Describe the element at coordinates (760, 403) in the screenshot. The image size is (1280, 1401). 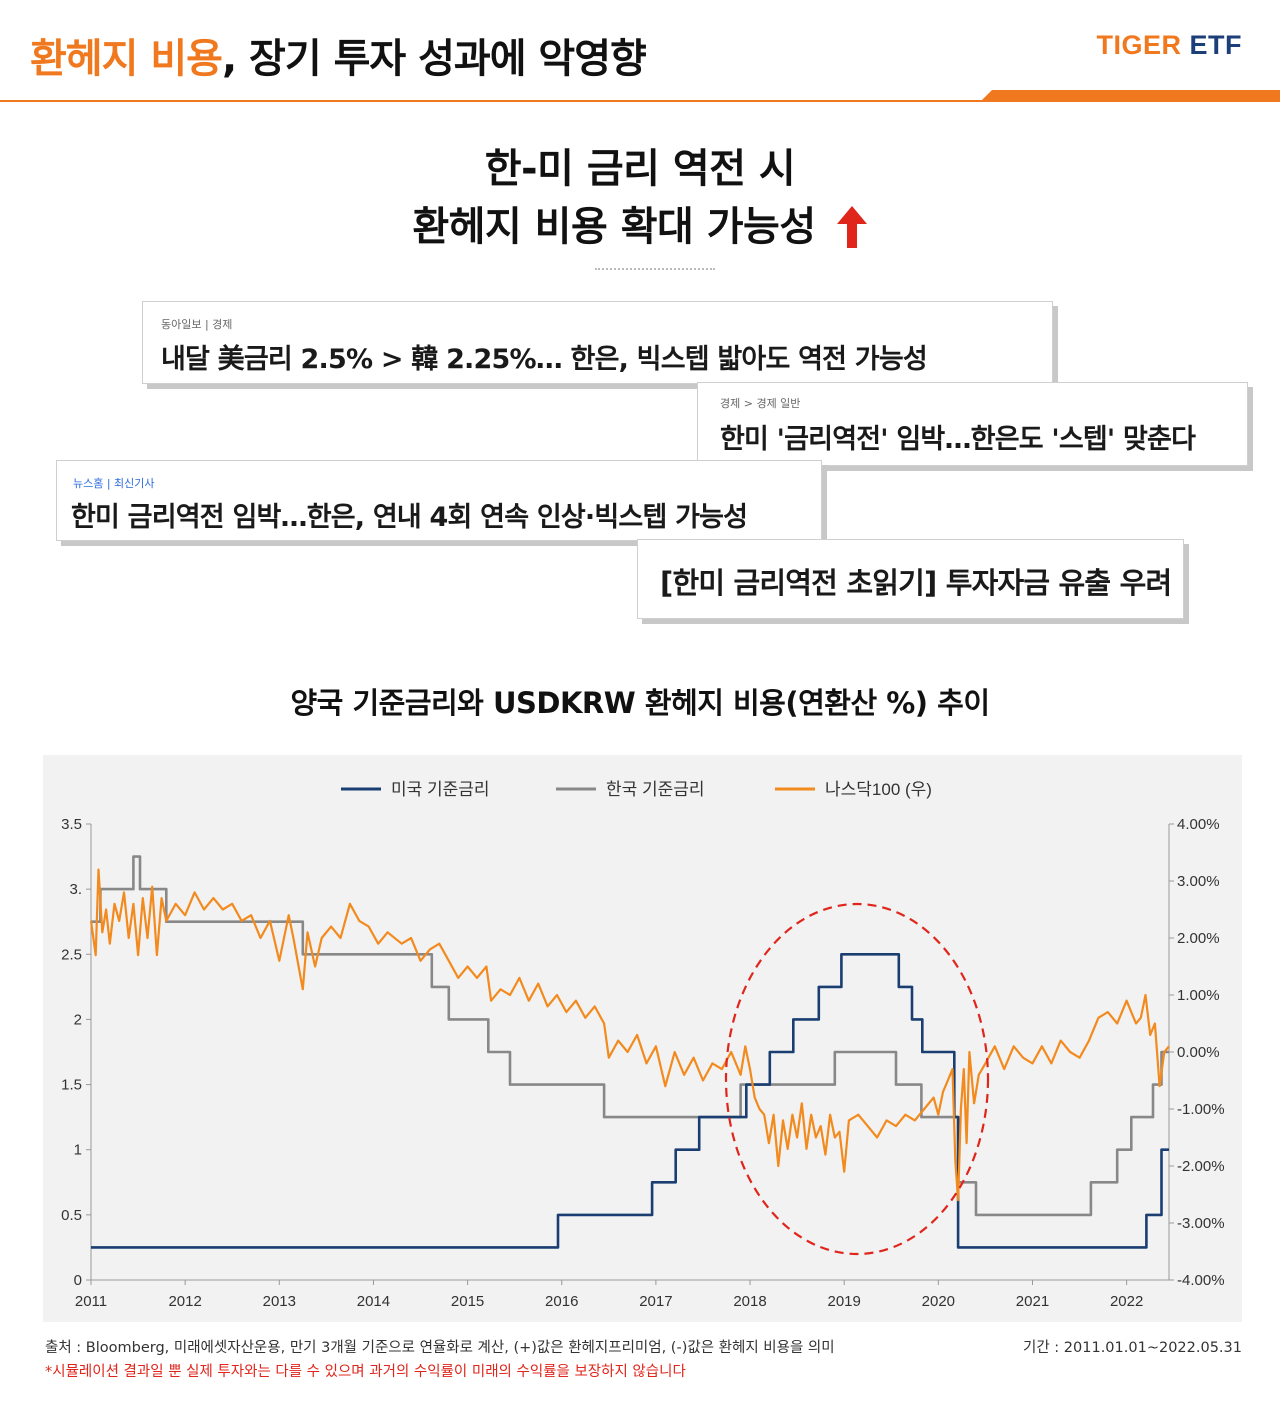
I see `news-source: 경제 > 경제 일반` at that location.